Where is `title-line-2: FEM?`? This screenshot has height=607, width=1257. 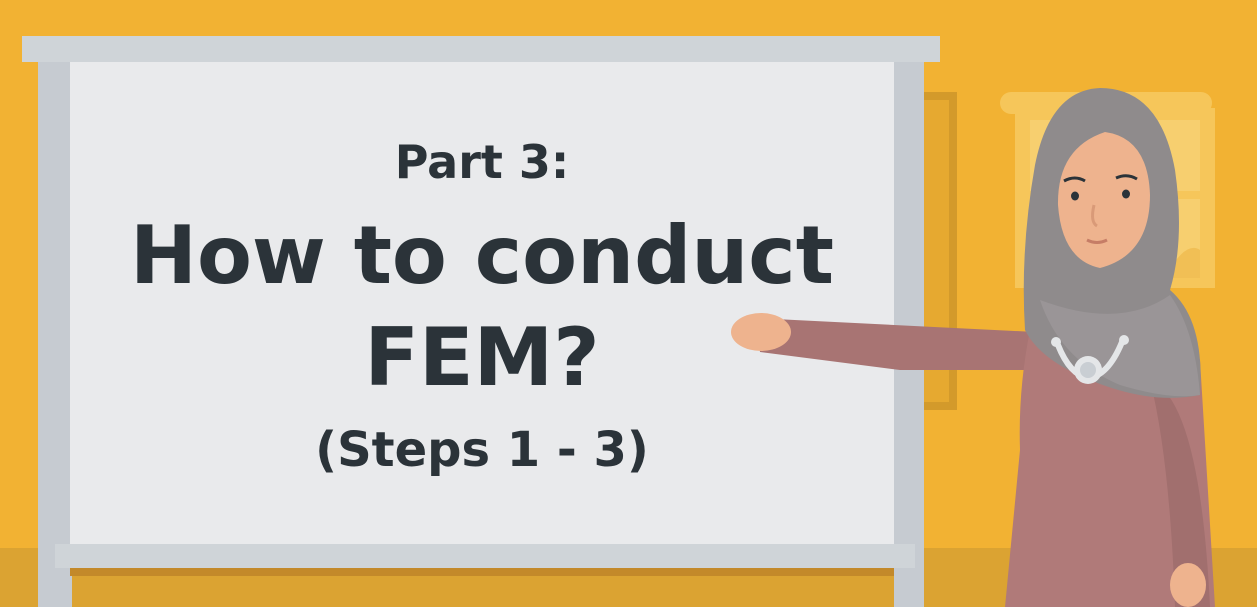
title-line-2: FEM? is located at coordinates (482, 357).